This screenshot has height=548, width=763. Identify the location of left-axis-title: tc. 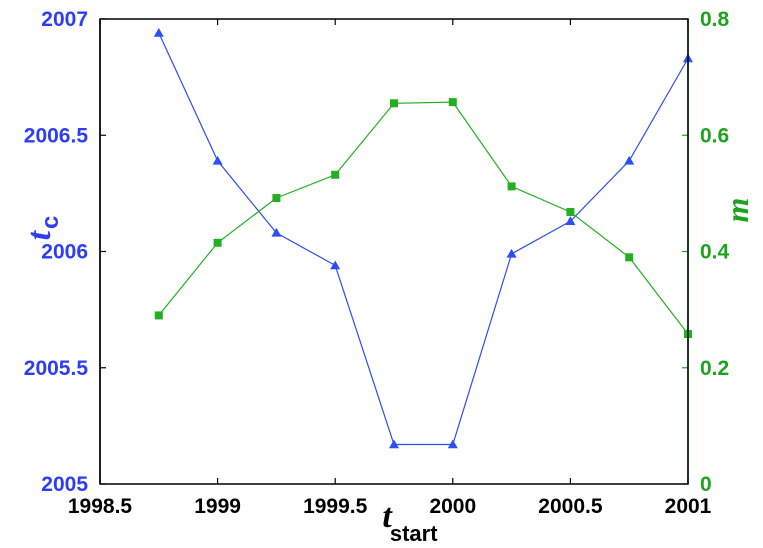
(42, 228).